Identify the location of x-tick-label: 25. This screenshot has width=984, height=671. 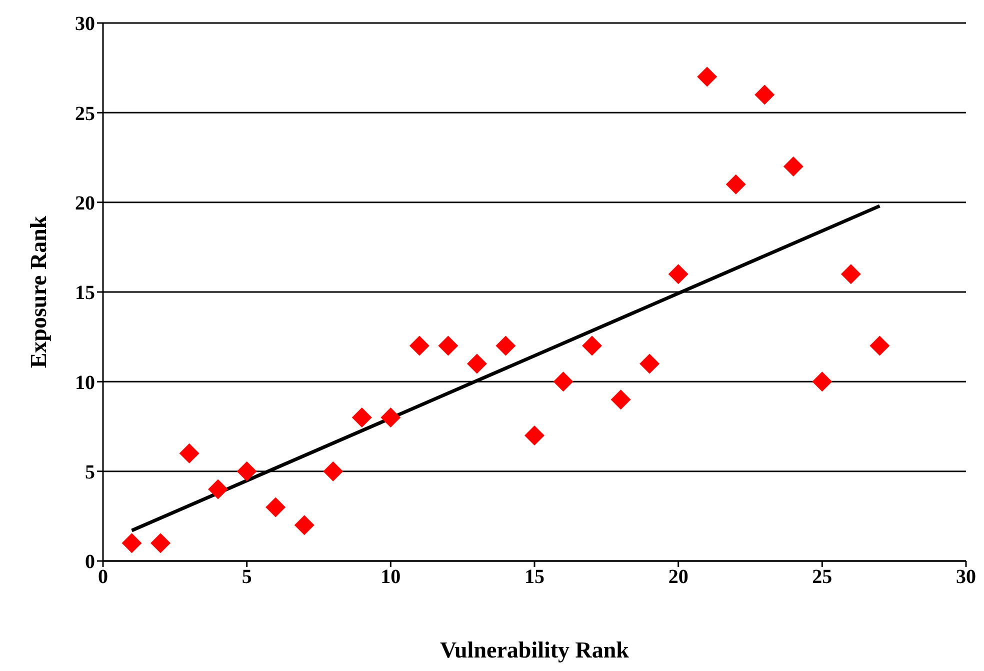
(822, 577).